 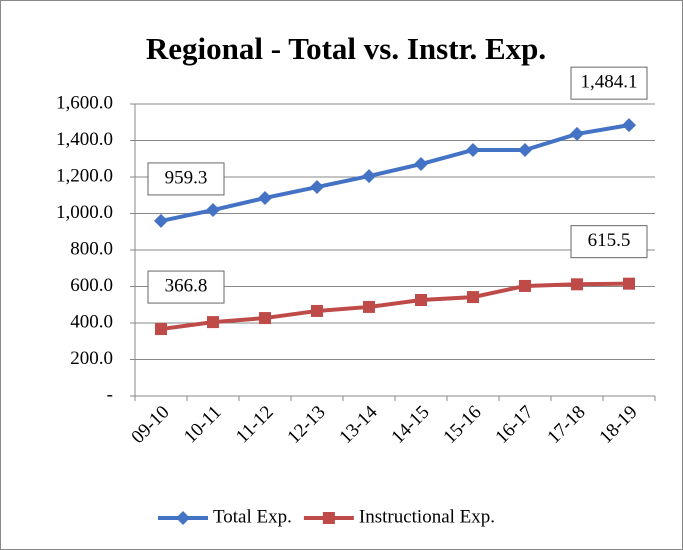 What do you see at coordinates (84, 139) in the screenshot?
I see `y-tick-label: 1,400.0` at bounding box center [84, 139].